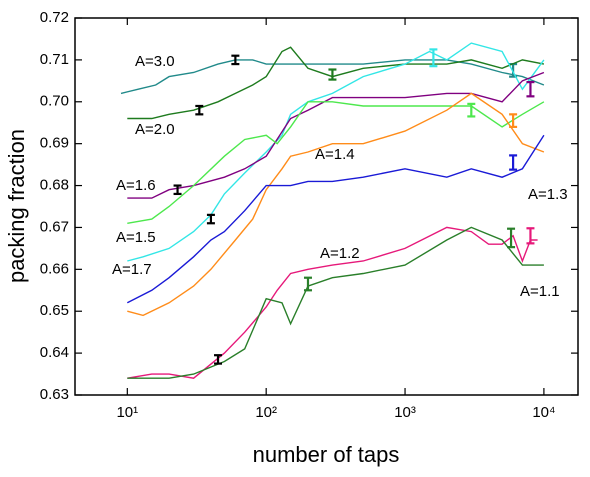 This screenshot has height=477, width=590. What do you see at coordinates (136, 237) in the screenshot?
I see `series-label: A=1.5` at bounding box center [136, 237].